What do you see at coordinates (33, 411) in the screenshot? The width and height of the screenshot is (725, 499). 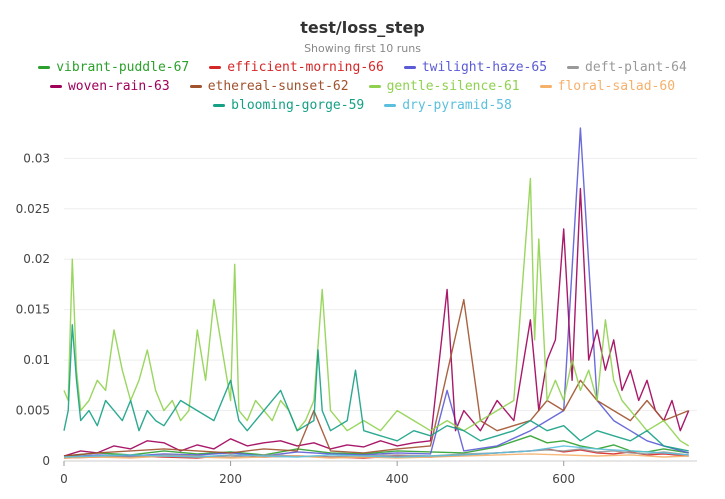 I see `y-tick-label: 0.005` at bounding box center [33, 411].